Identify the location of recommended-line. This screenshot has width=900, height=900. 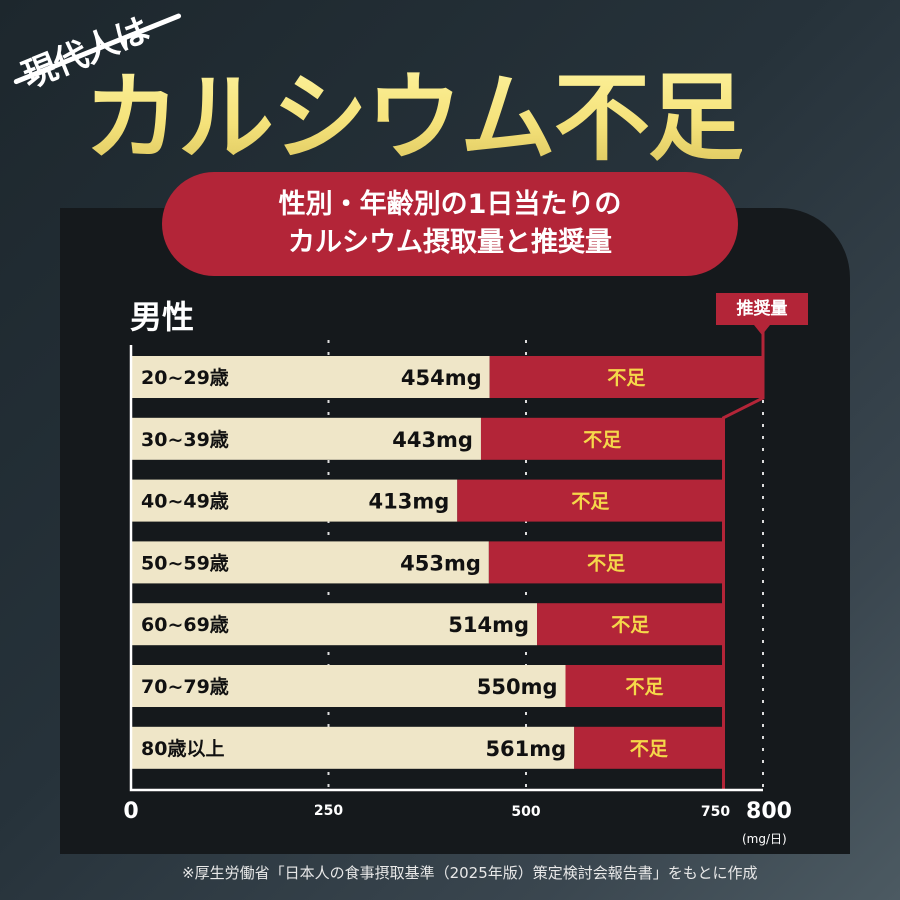
(743, 556).